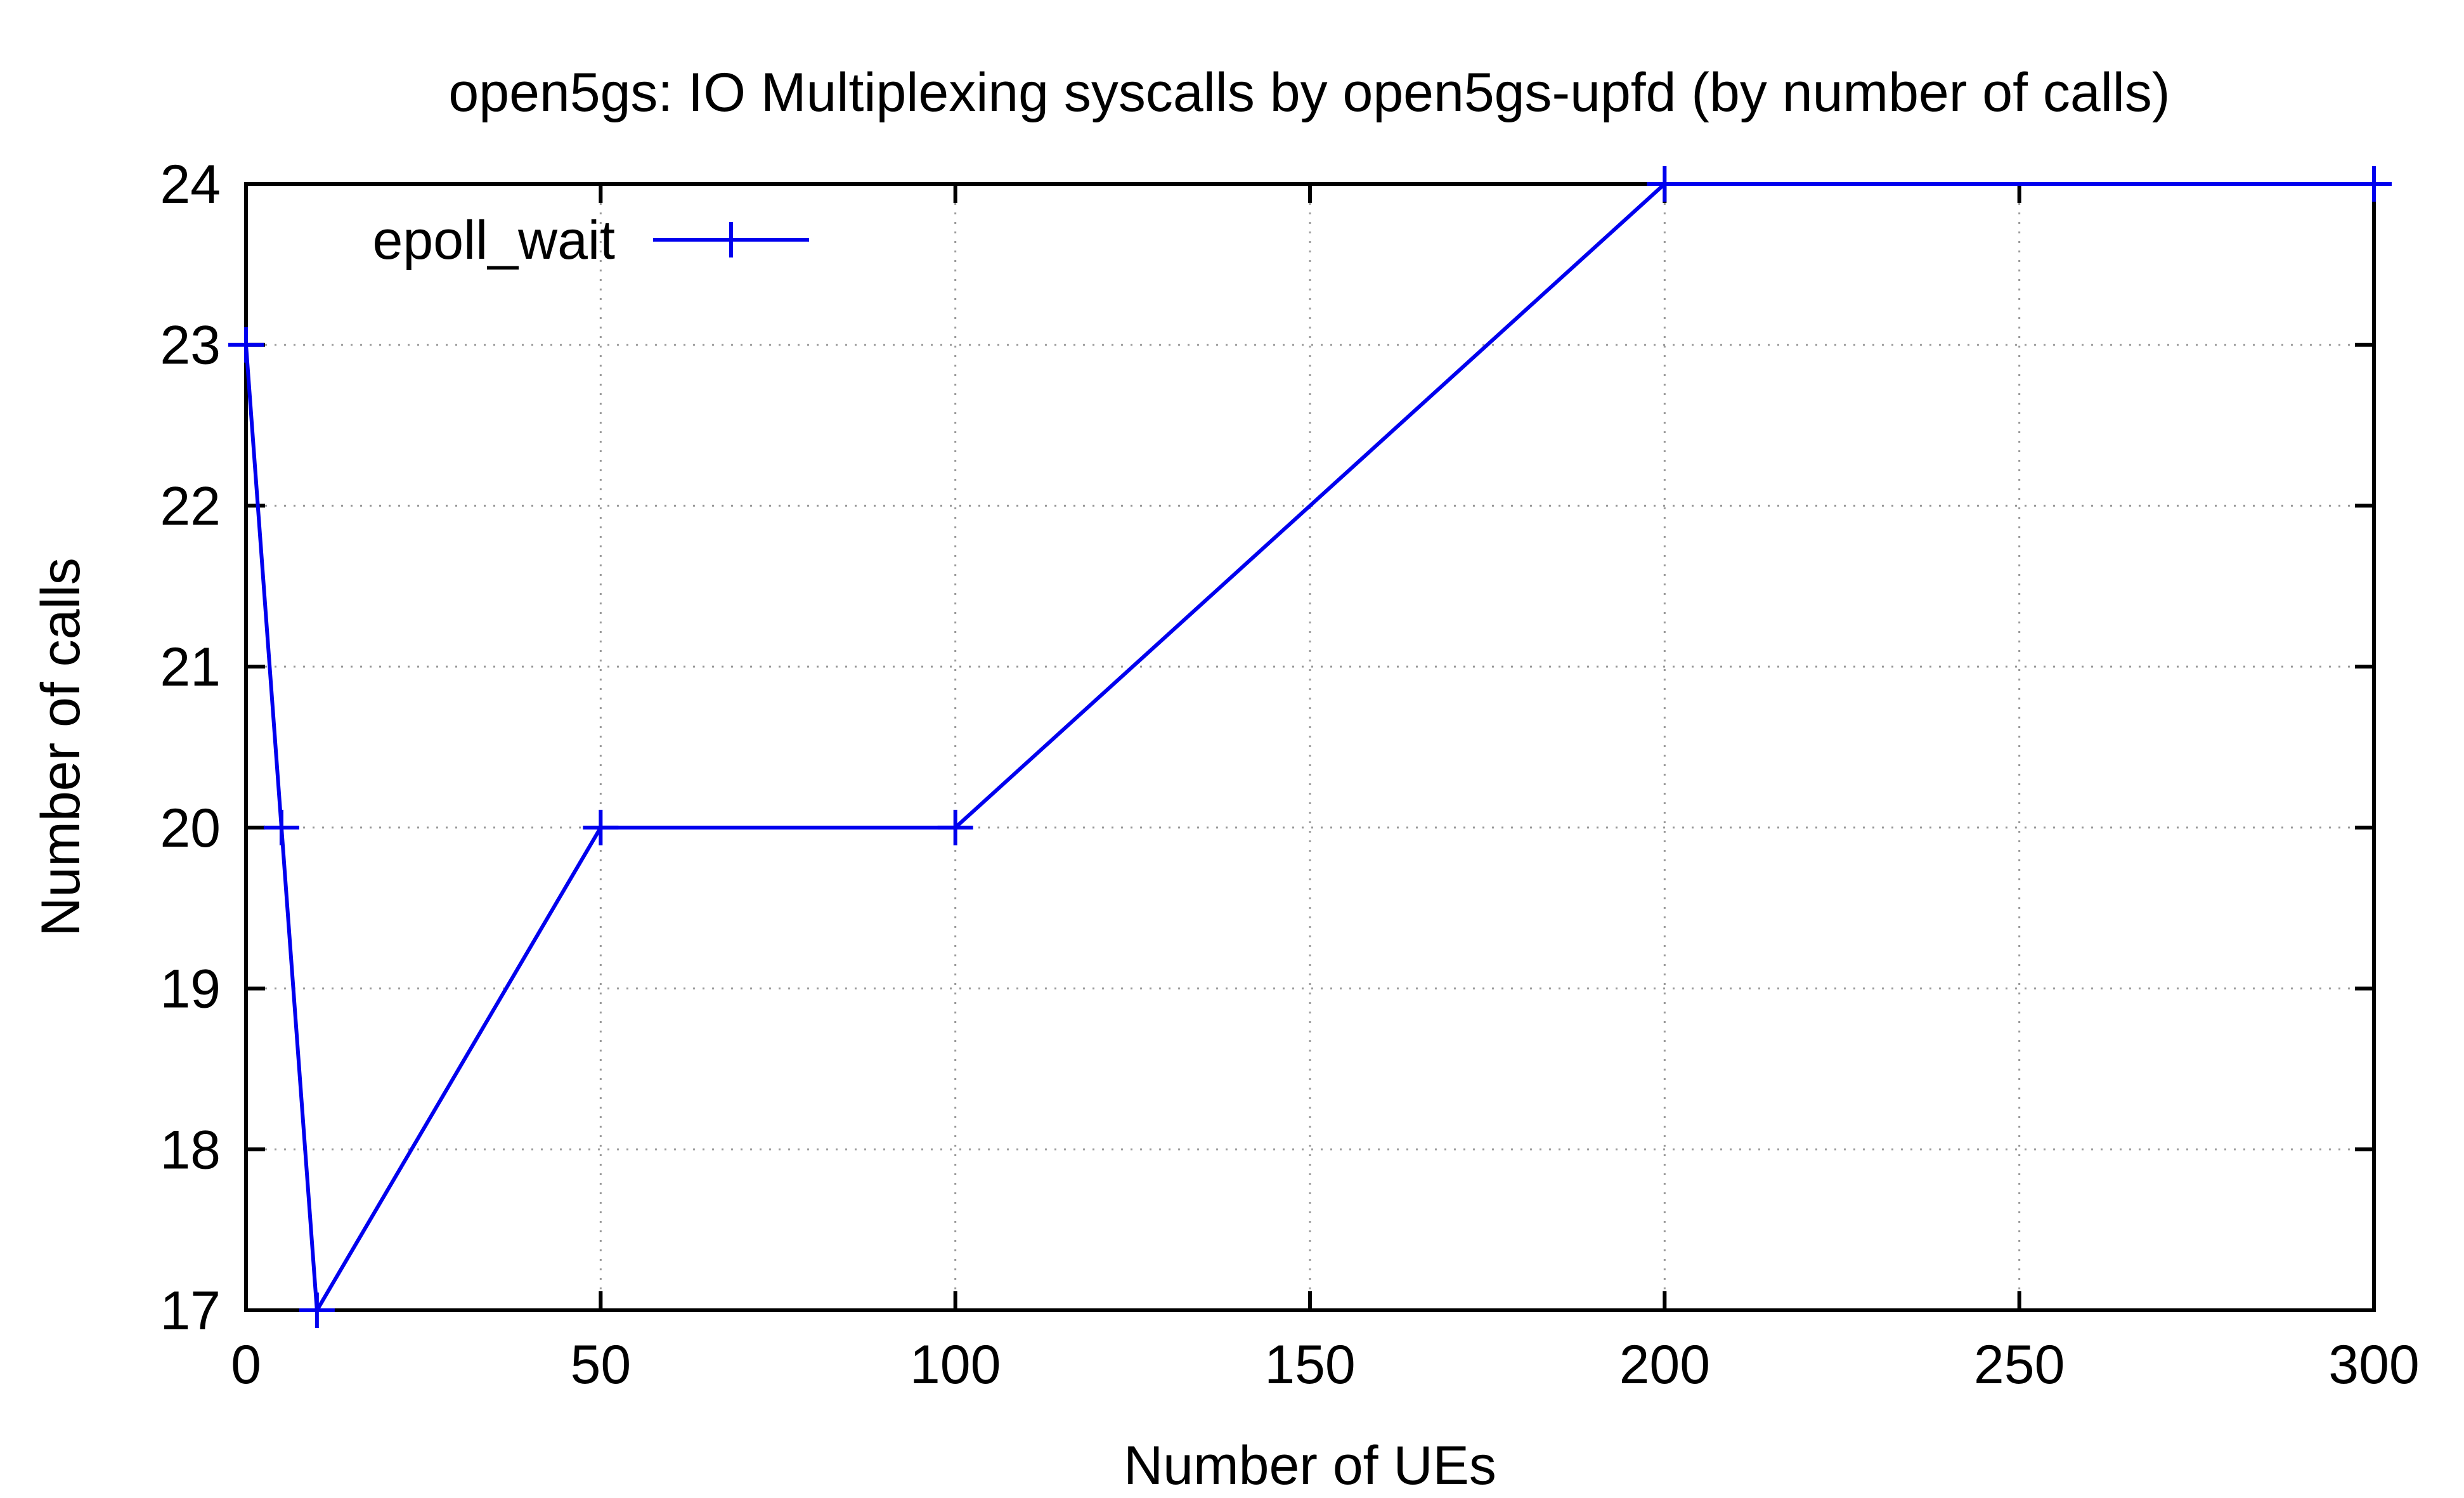  What do you see at coordinates (190, 1310) in the screenshot?
I see `y-tick-label: 17` at bounding box center [190, 1310].